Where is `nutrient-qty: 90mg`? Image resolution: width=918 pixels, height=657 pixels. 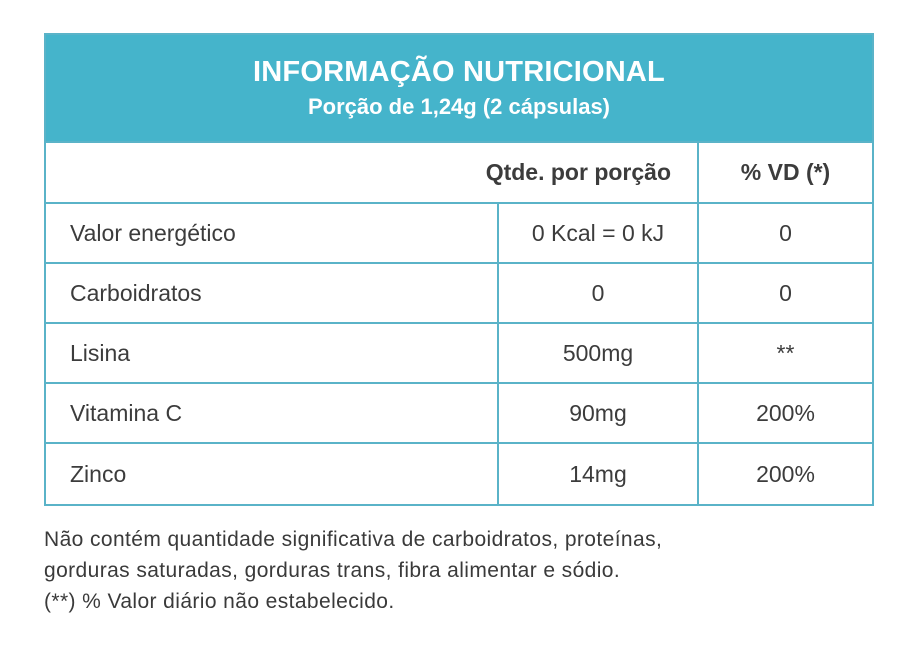
nutrient-qty: 90mg is located at coordinates (597, 413).